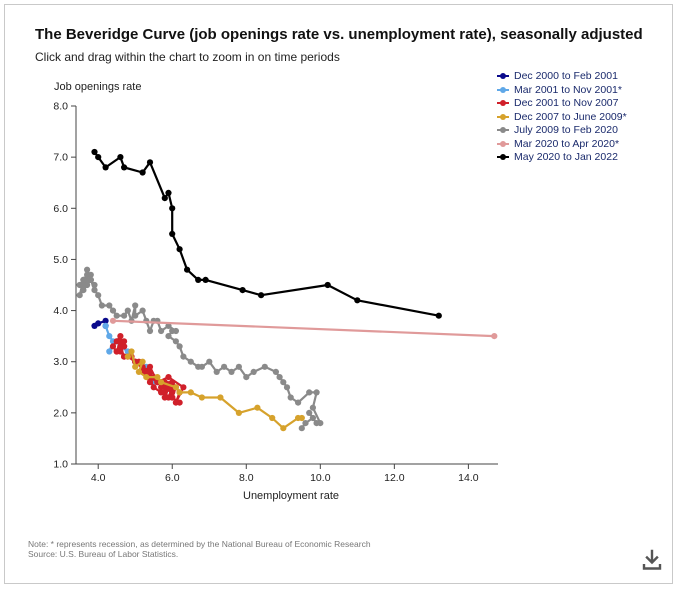  Describe the element at coordinates (562, 131) in the screenshot. I see `legend-item: July 2009 to Feb 2020` at that location.